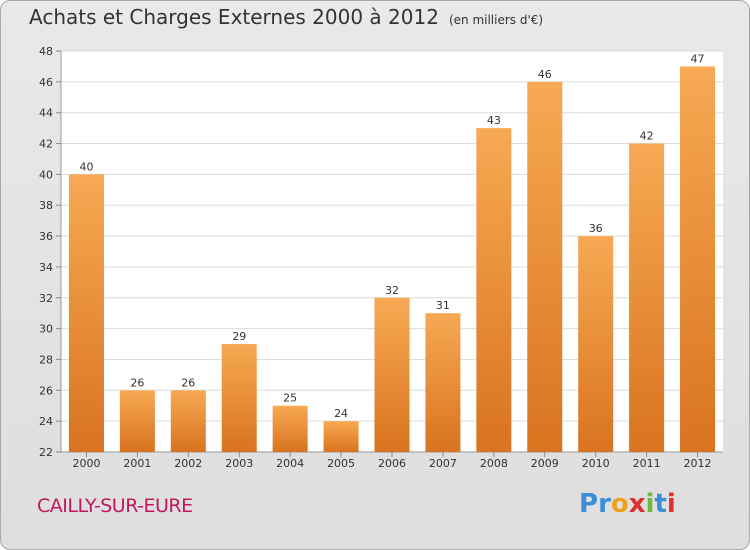  What do you see at coordinates (341, 463) in the screenshot?
I see `x-tick-label: 2005` at bounding box center [341, 463].